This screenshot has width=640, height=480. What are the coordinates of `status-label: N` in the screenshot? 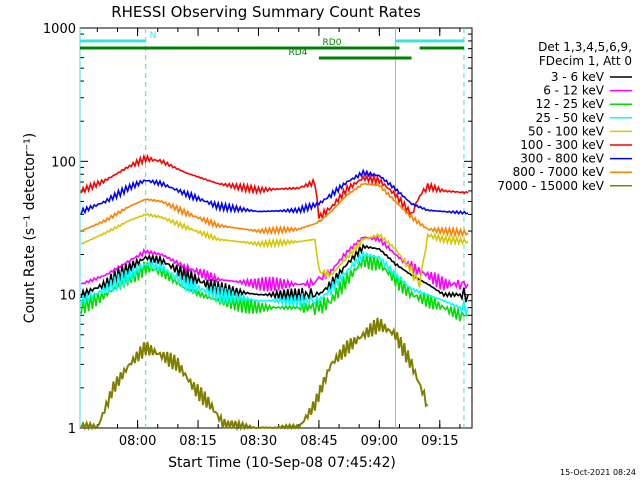 It's located at (153, 36).